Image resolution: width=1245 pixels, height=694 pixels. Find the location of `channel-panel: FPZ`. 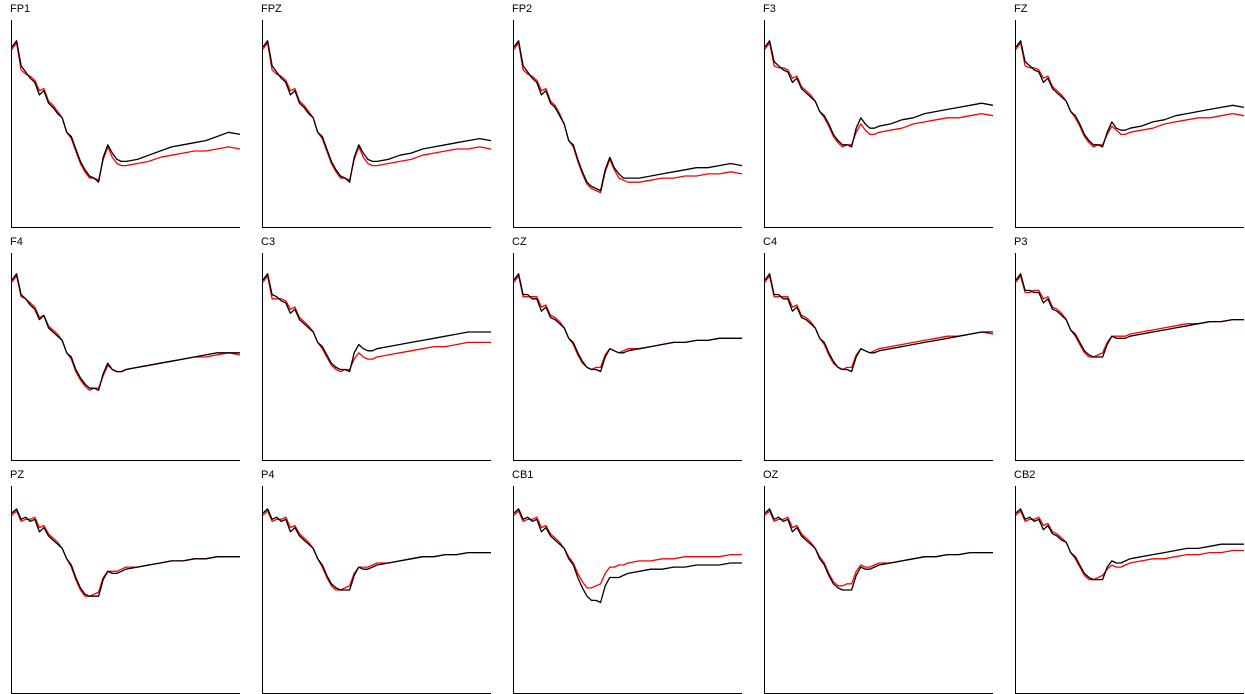

channel-panel: FPZ is located at coordinates (376, 114).